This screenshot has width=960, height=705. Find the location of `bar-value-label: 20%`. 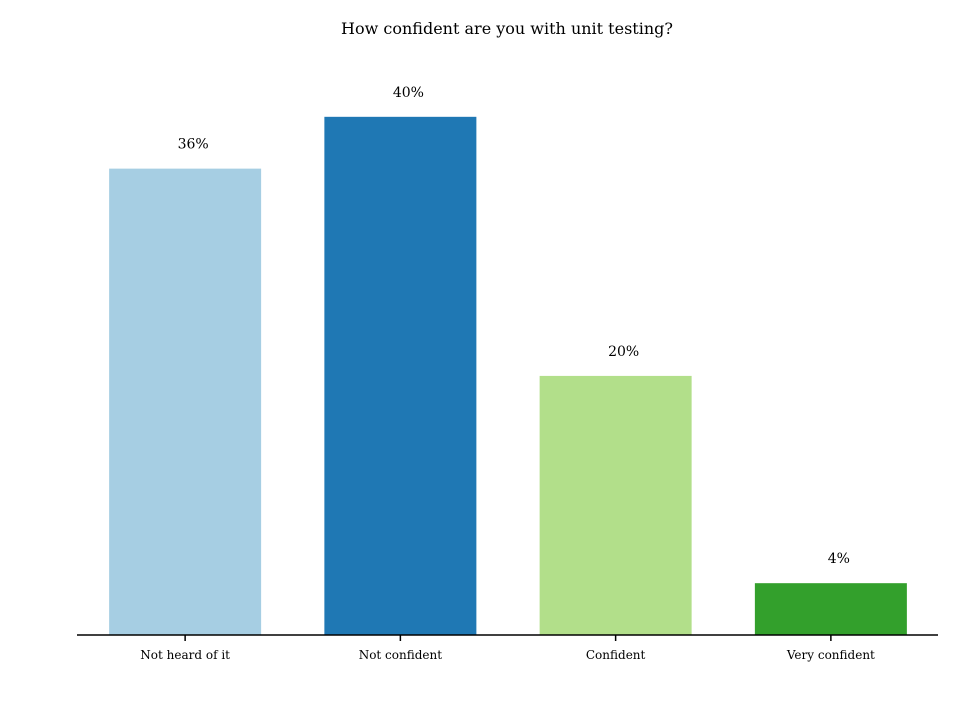

bar-value-label: 20% is located at coordinates (623, 352).